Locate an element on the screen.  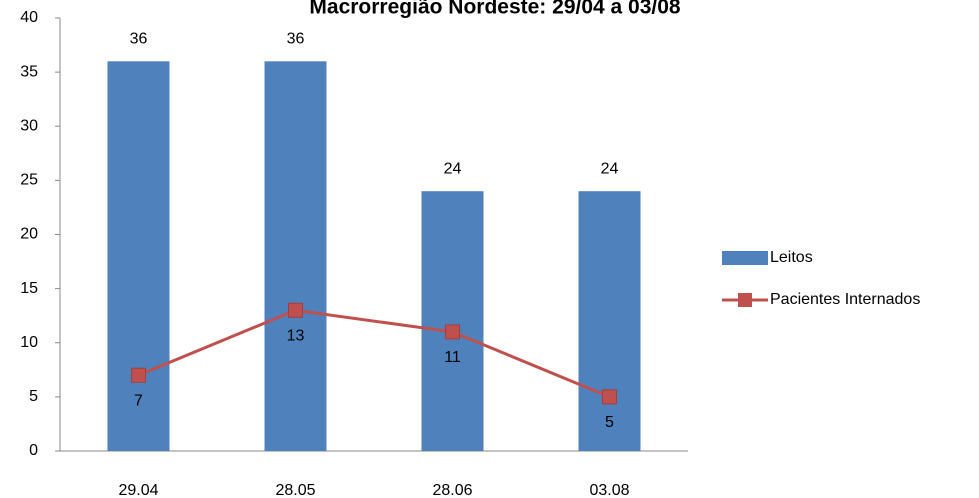
data-label: 5 is located at coordinates (609, 422).